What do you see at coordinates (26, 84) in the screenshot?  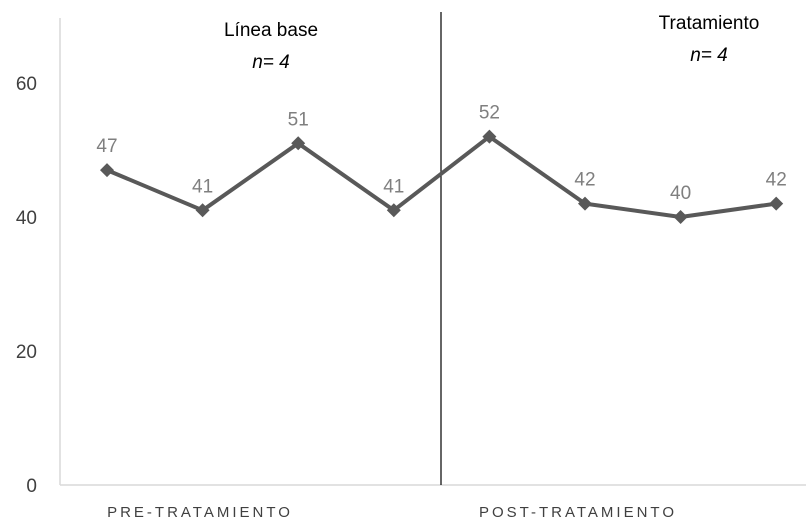 I see `y-tick-label: 60` at bounding box center [26, 84].